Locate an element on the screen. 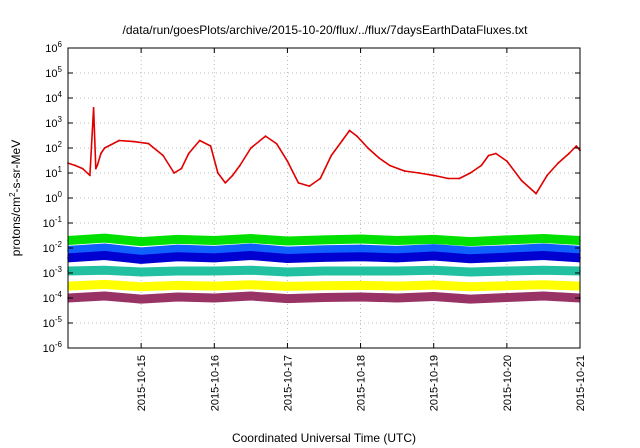 This screenshot has height=448, width=640. y-tick-exp: 5 is located at coordinates (60, 69).